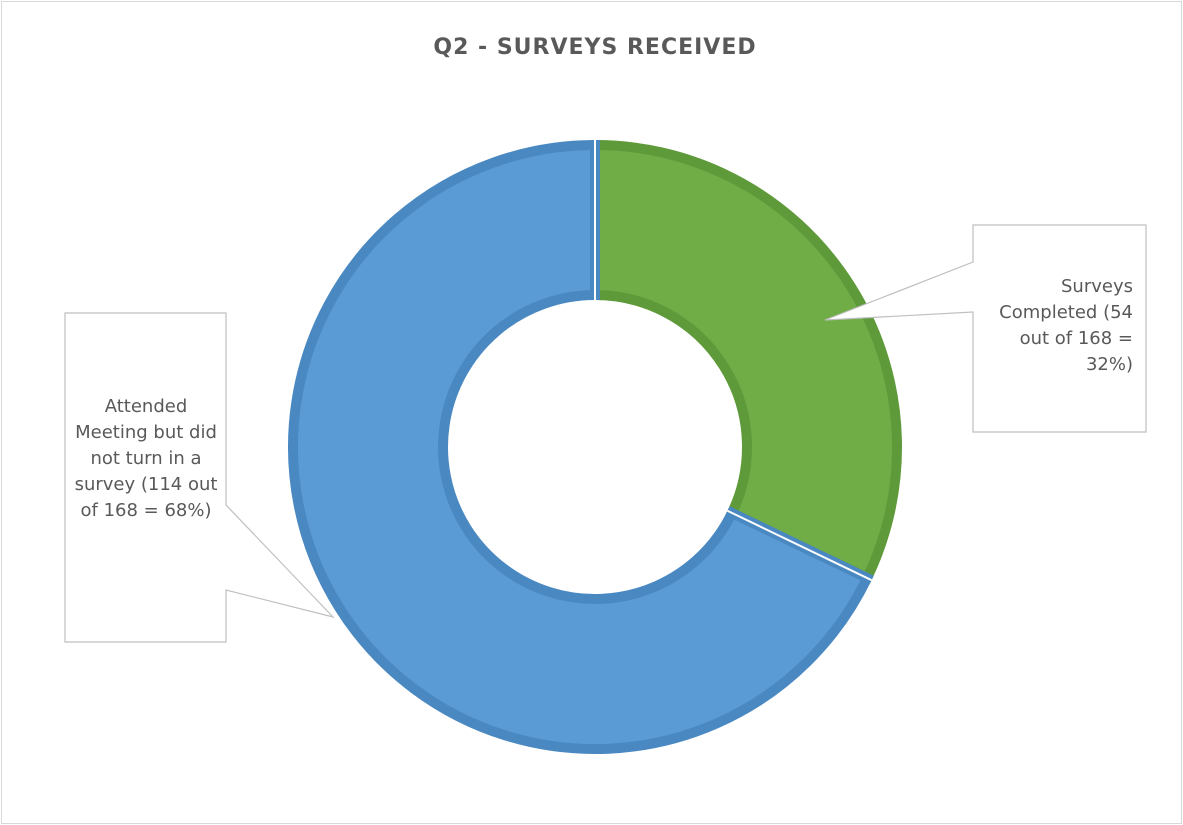 This screenshot has height=825, width=1183. Describe the element at coordinates (800, 545) in the screenshot. I see `slice-separator` at that location.